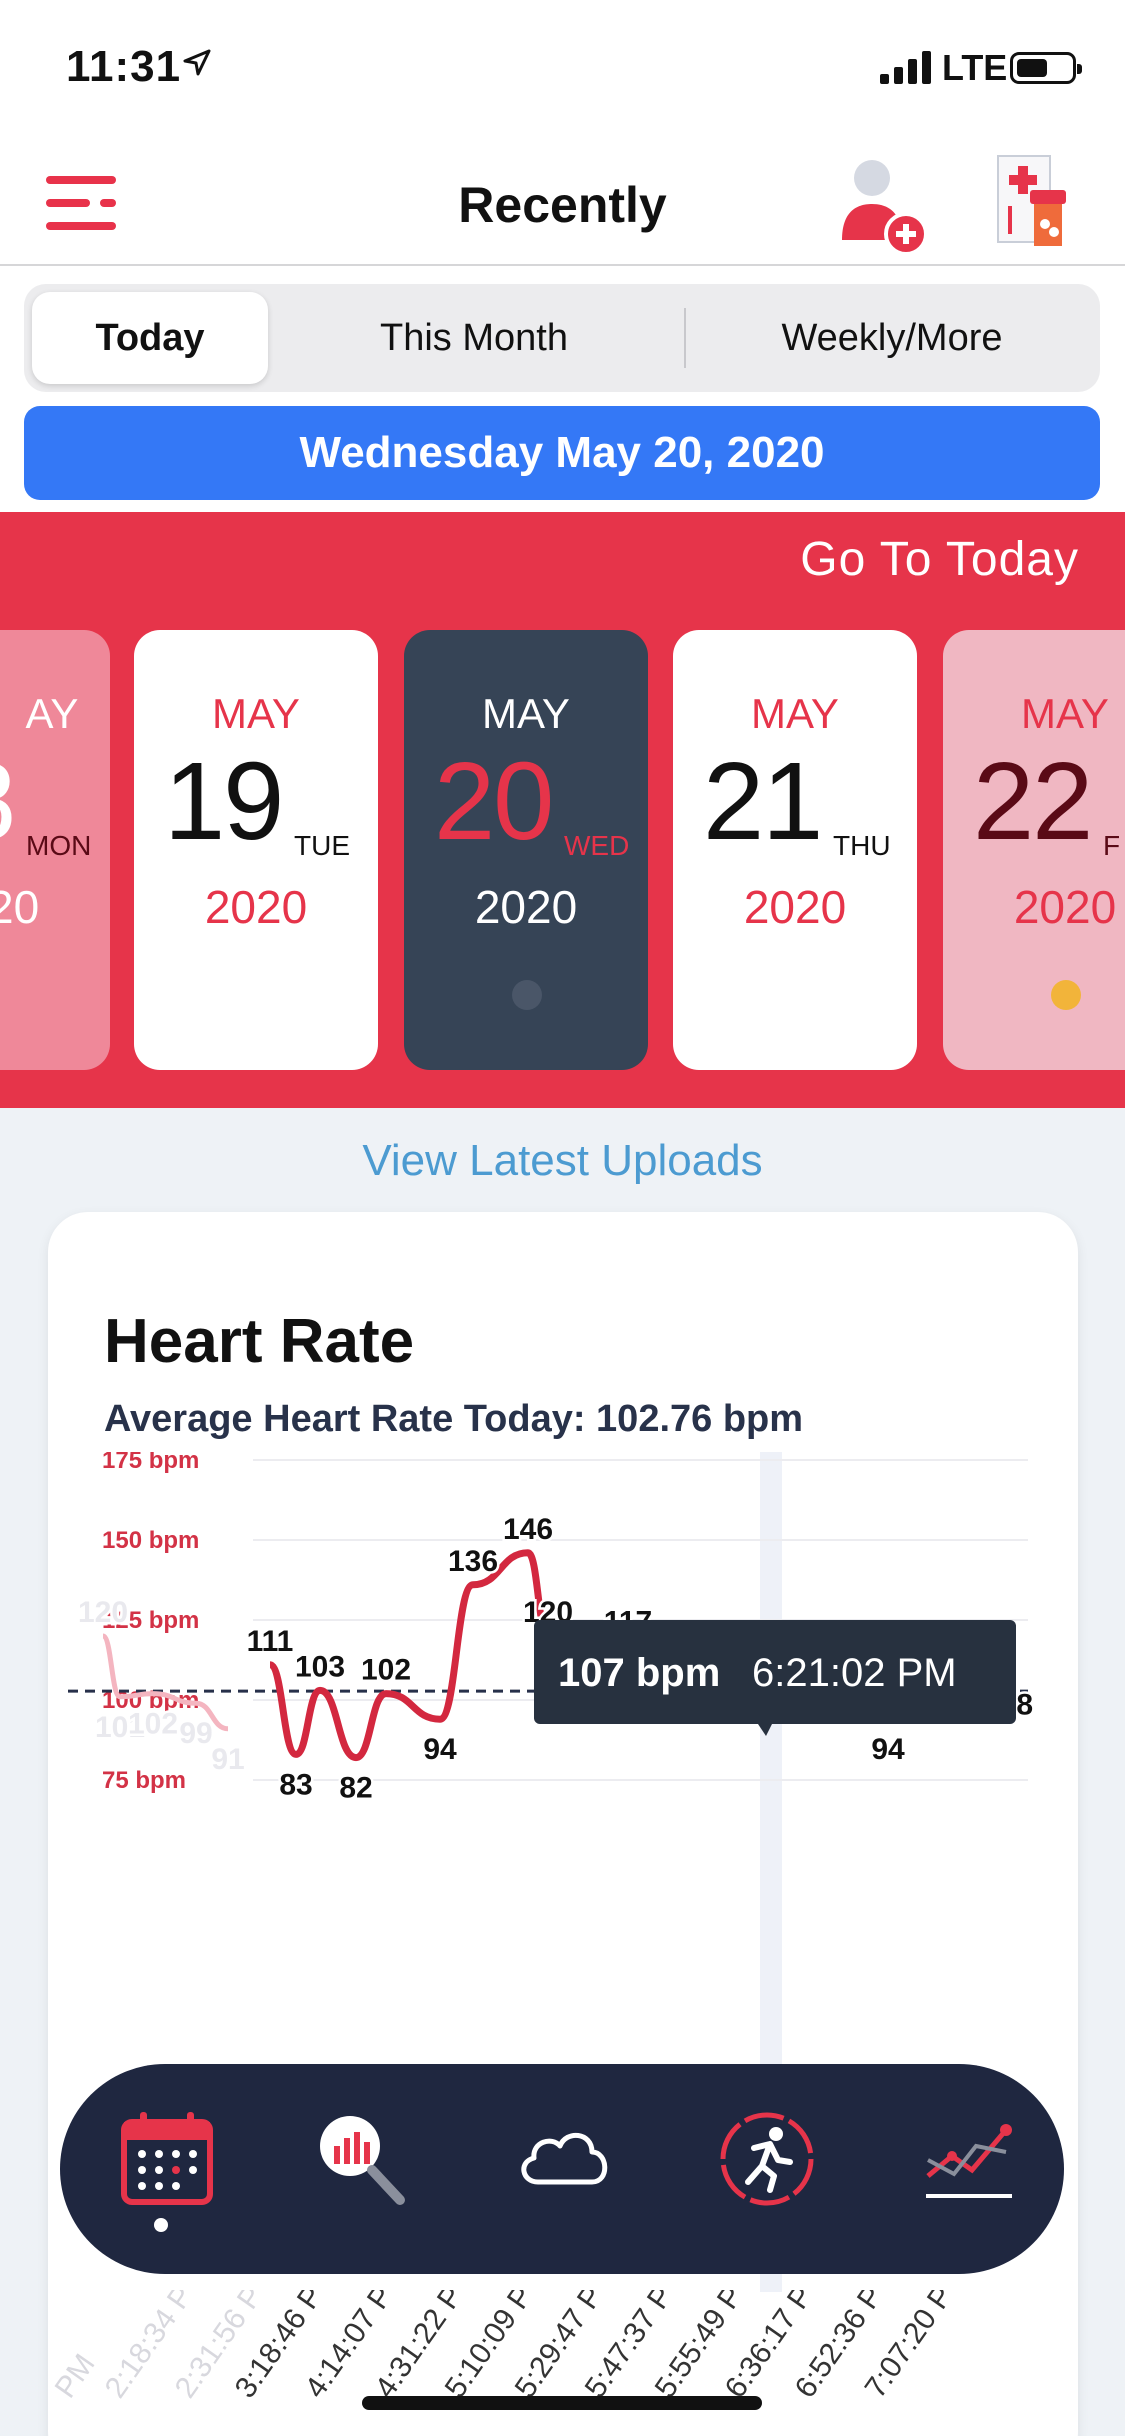 The height and width of the screenshot is (2436, 1125). I want to click on card-title: Heart Rate, so click(259, 1341).